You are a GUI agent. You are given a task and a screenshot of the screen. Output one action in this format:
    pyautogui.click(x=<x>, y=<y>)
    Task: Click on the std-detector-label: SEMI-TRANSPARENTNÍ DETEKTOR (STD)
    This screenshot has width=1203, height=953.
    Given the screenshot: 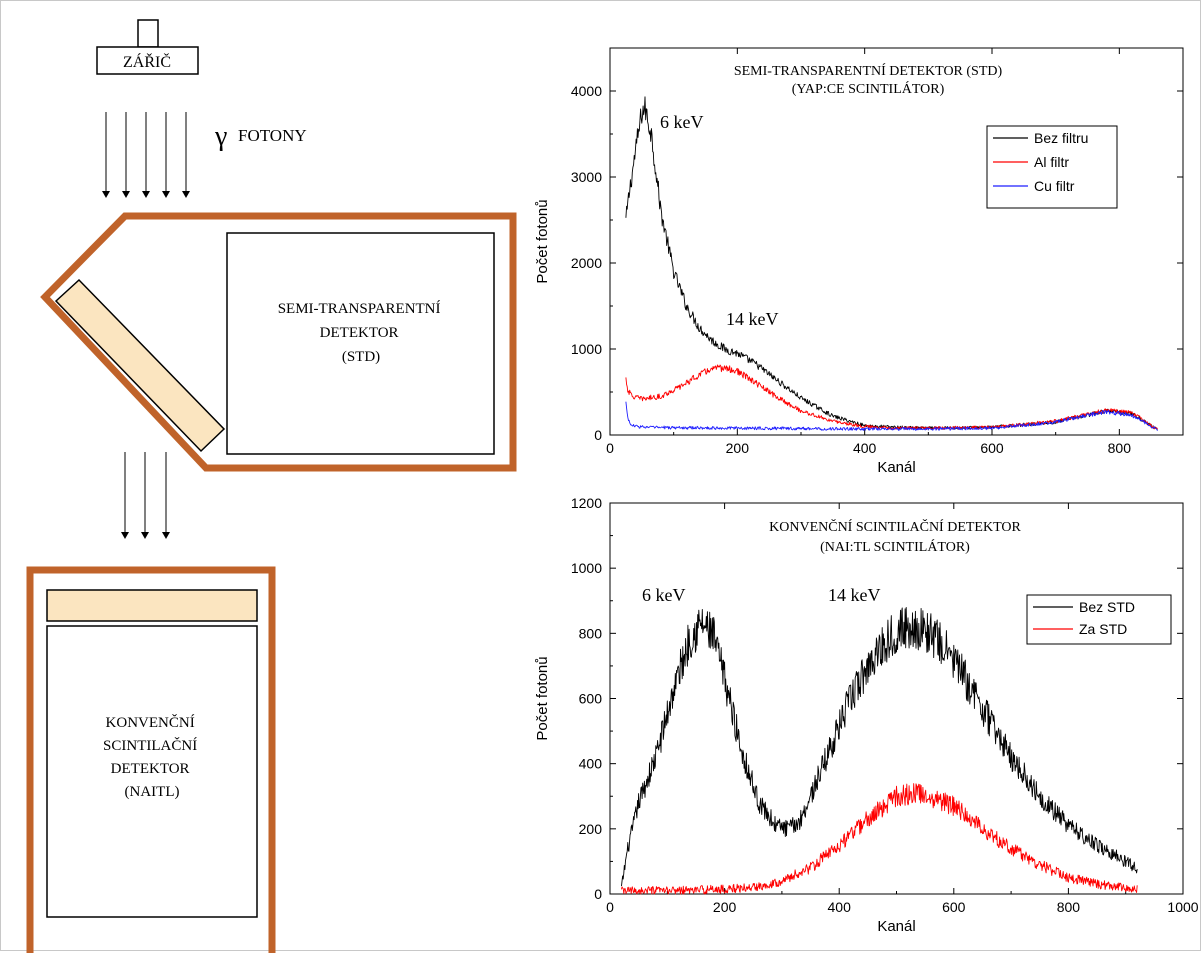 What is the action you would take?
    pyautogui.click(x=361, y=332)
    